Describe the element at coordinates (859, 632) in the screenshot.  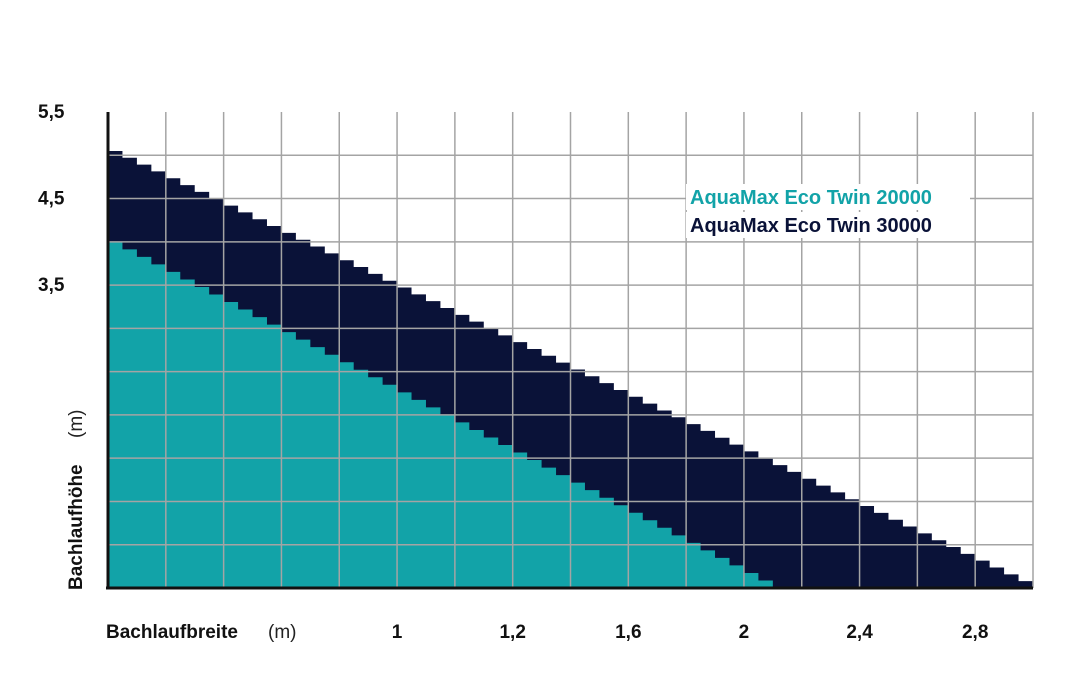
I see `x-tick-label: 2,4` at that location.